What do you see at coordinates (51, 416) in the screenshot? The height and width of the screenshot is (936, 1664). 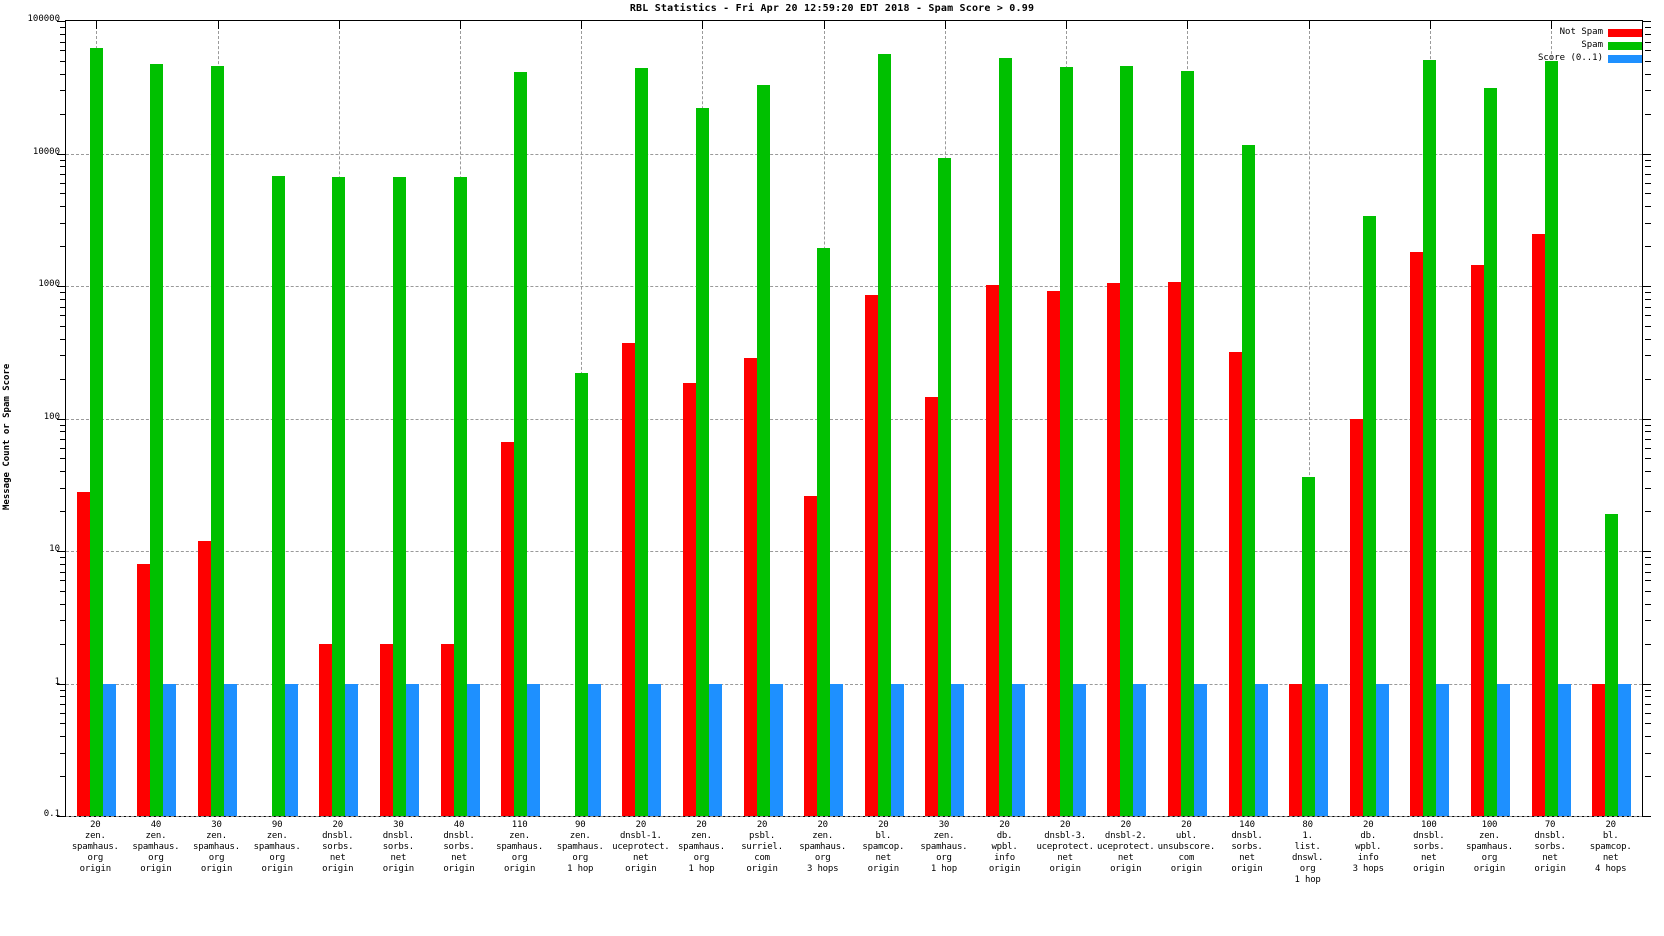 I see `y-axis-label: 100` at bounding box center [51, 416].